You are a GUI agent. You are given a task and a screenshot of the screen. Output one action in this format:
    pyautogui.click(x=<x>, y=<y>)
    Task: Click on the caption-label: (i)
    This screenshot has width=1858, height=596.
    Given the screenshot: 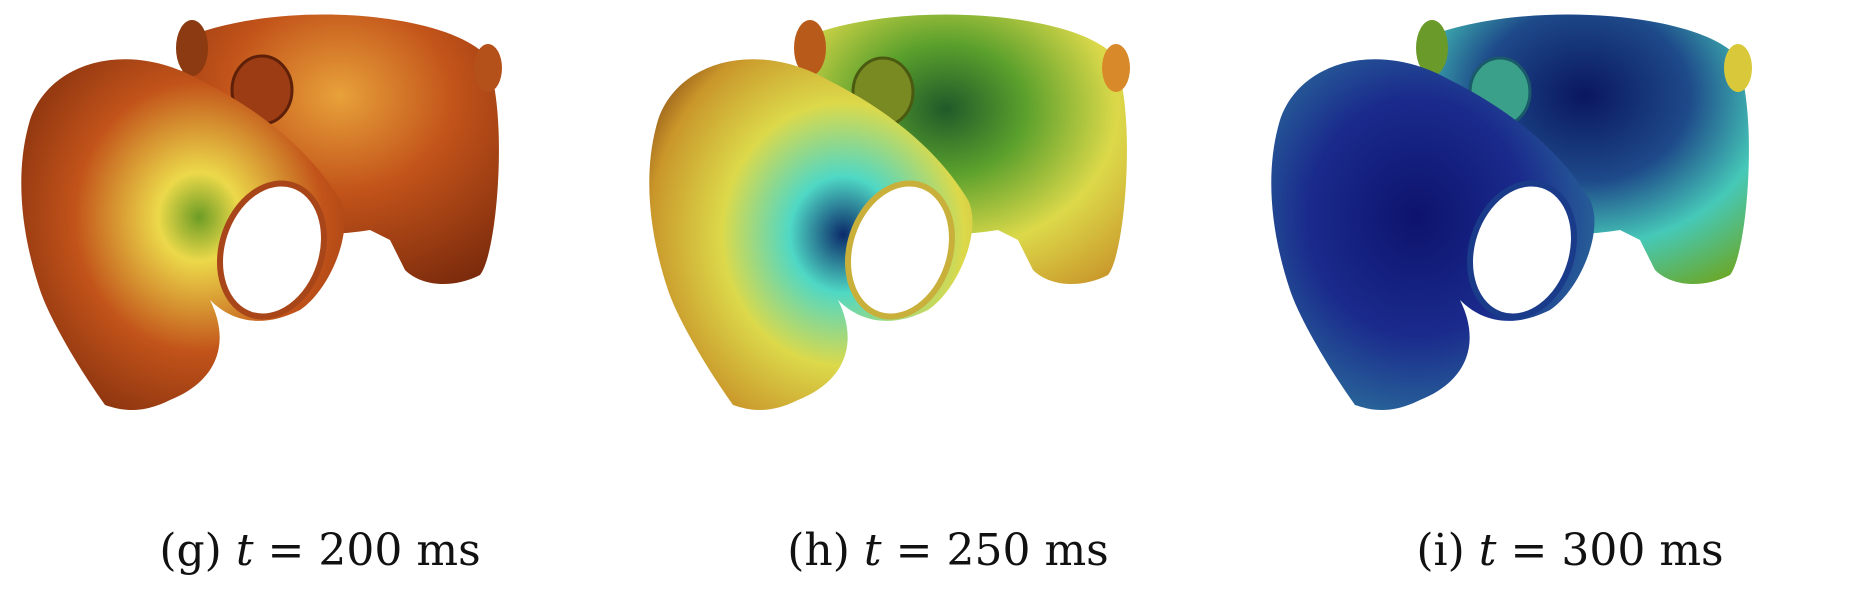 What is the action you would take?
    pyautogui.click(x=1440, y=550)
    